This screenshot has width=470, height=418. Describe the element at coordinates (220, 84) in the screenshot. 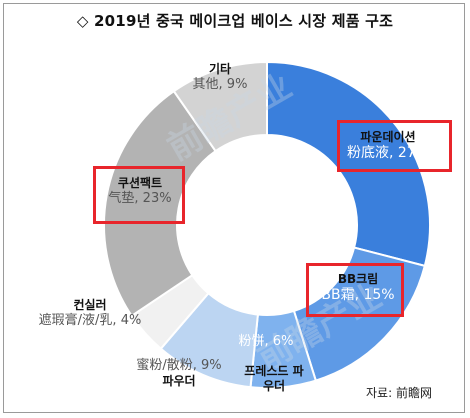

I see `label-other-zh: 其他, 9%` at that location.